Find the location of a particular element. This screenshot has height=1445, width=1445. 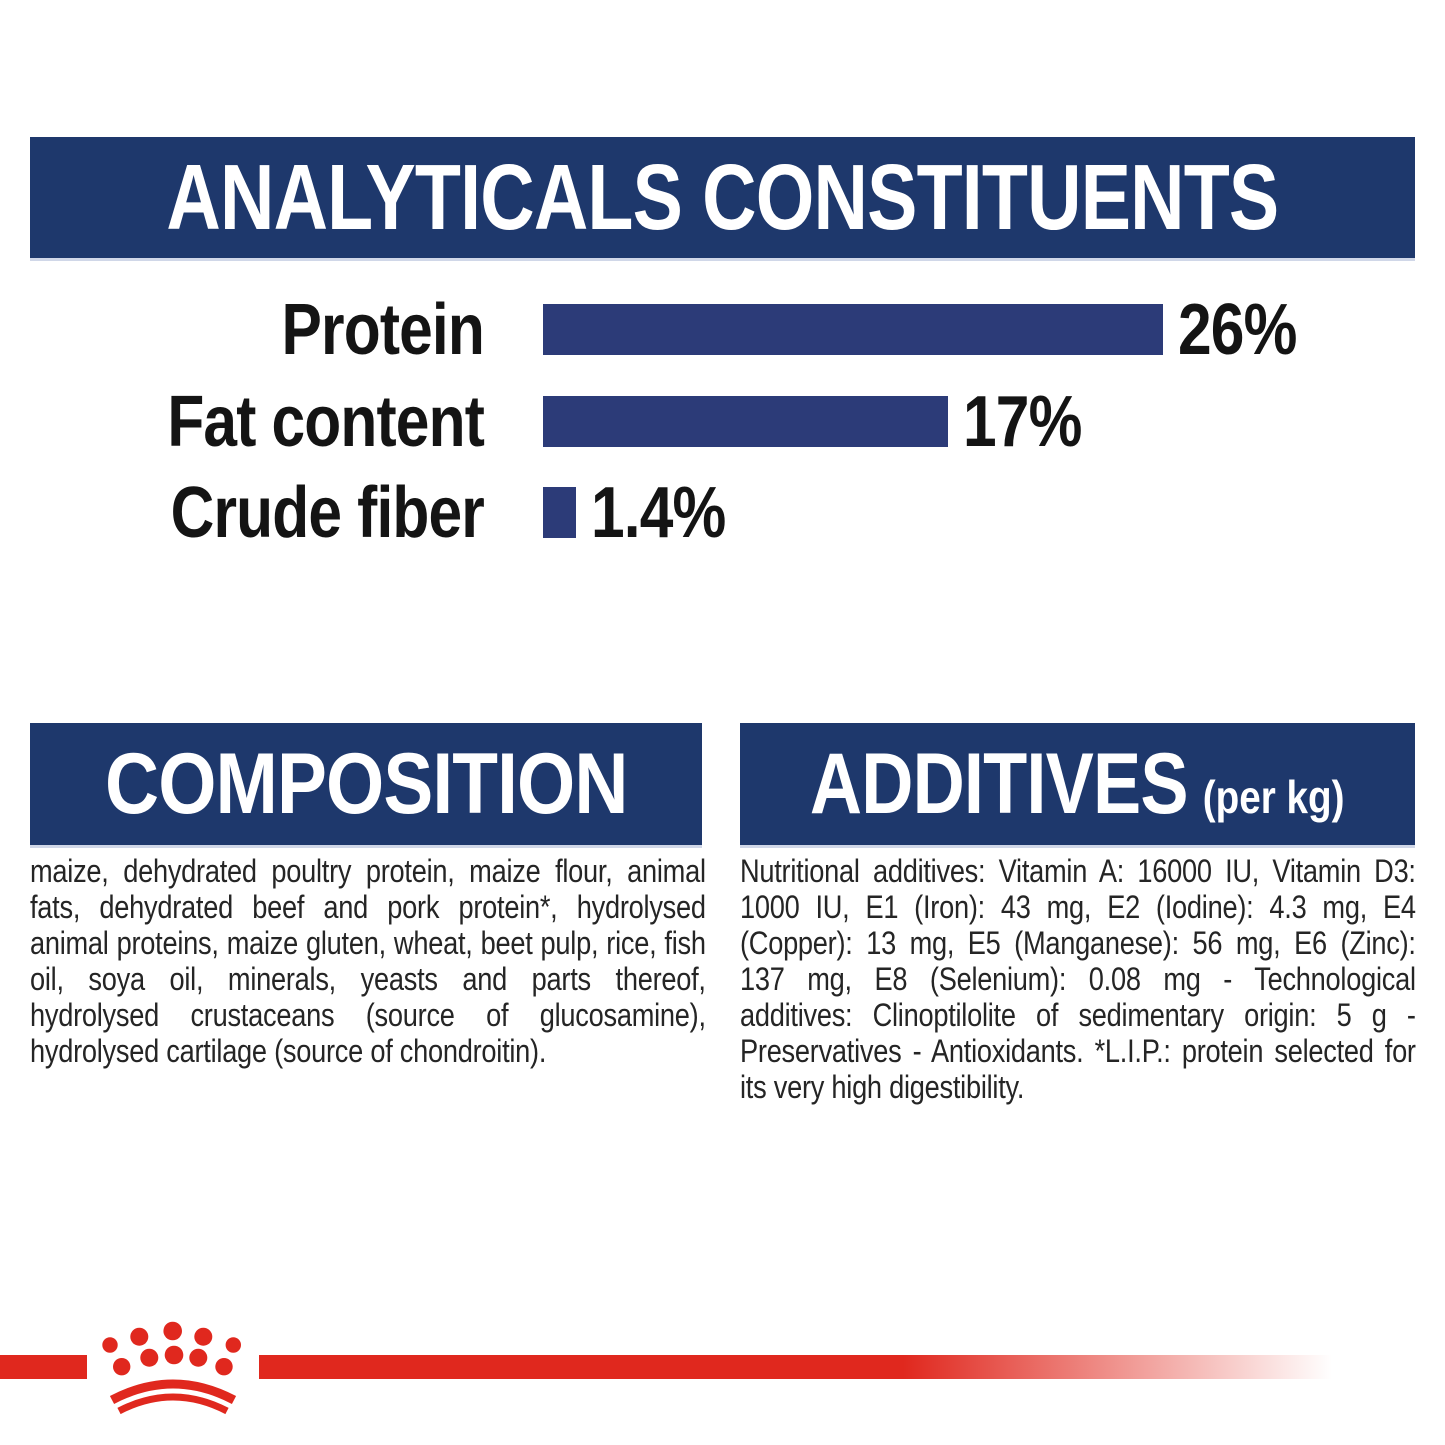

chart-label-protein: Protein is located at coordinates (383, 329).